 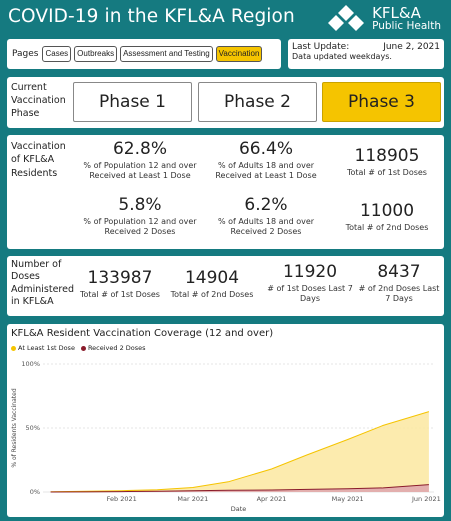 I want to click on stat-value: 11000, so click(x=387, y=211).